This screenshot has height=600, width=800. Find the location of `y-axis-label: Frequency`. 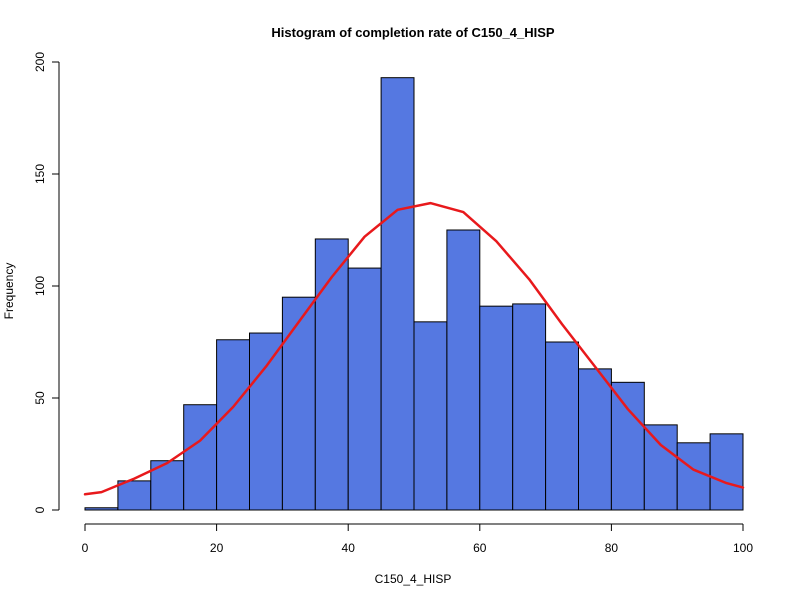

y-axis-label: Frequency is located at coordinates (9, 291).